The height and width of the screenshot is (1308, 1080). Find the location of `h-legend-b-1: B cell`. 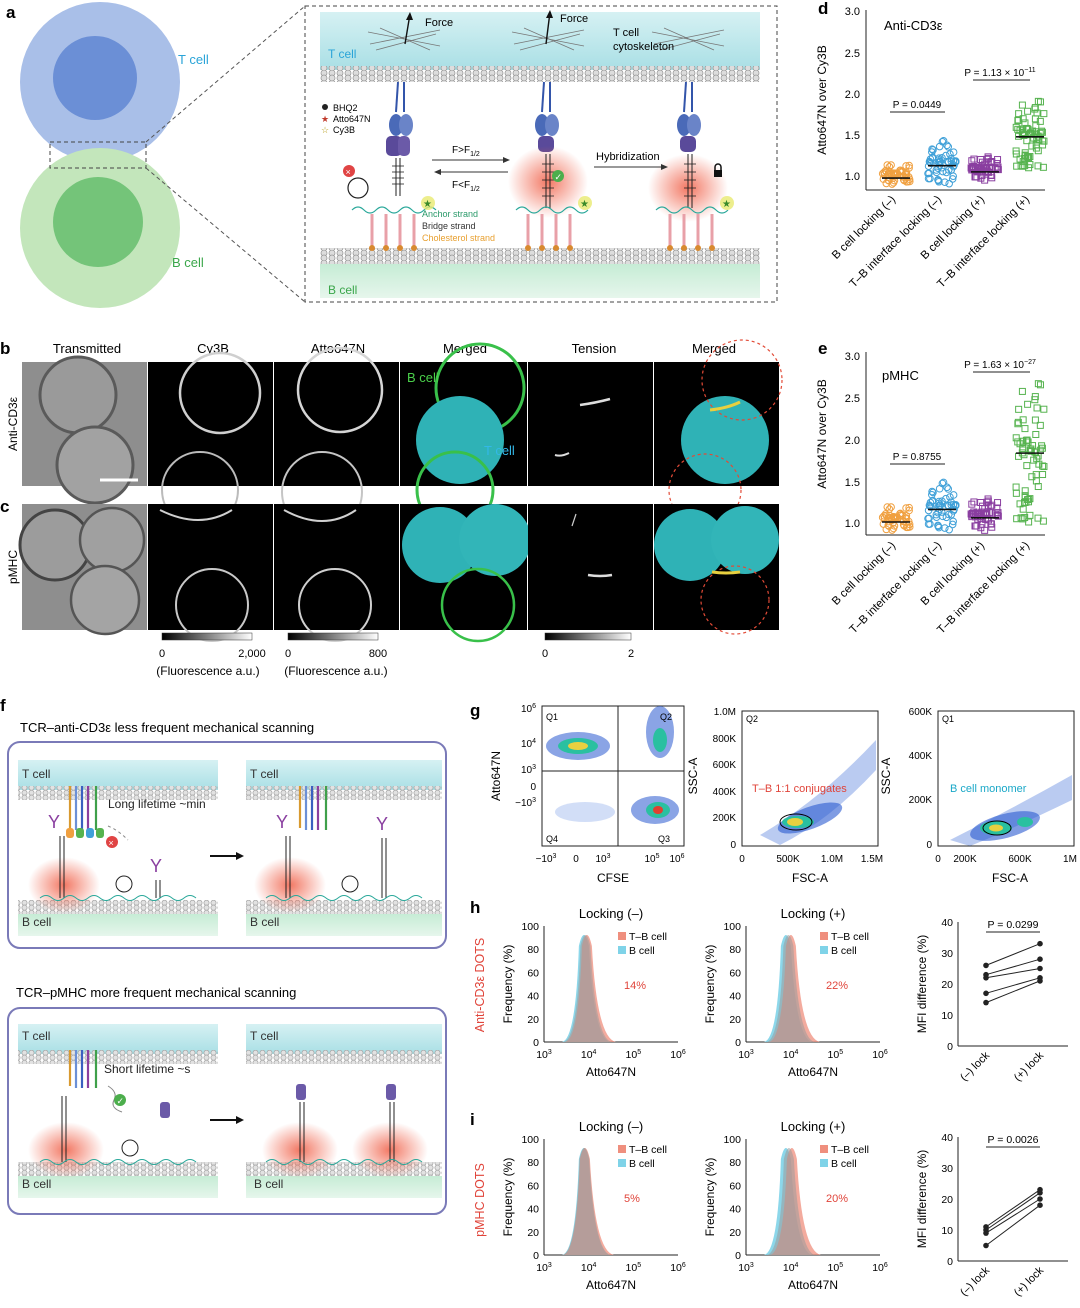

h-legend-b-1: B cell is located at coordinates (844, 951).